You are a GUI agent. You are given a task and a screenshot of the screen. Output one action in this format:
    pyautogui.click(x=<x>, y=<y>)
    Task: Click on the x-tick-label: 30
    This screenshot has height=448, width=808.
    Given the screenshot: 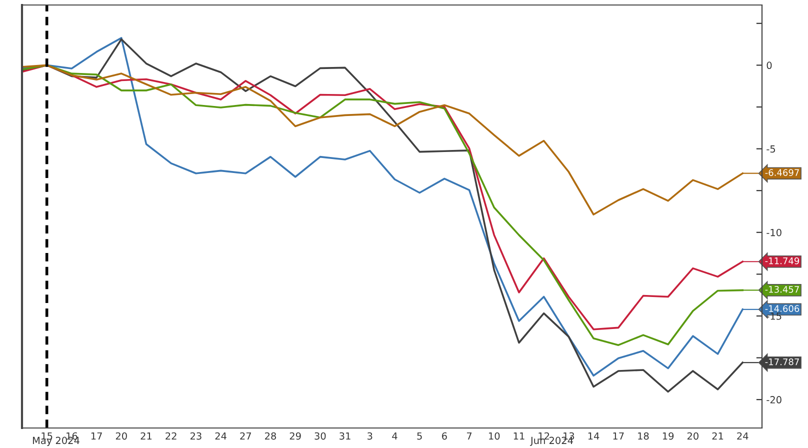 What is the action you would take?
    pyautogui.click(x=320, y=436)
    